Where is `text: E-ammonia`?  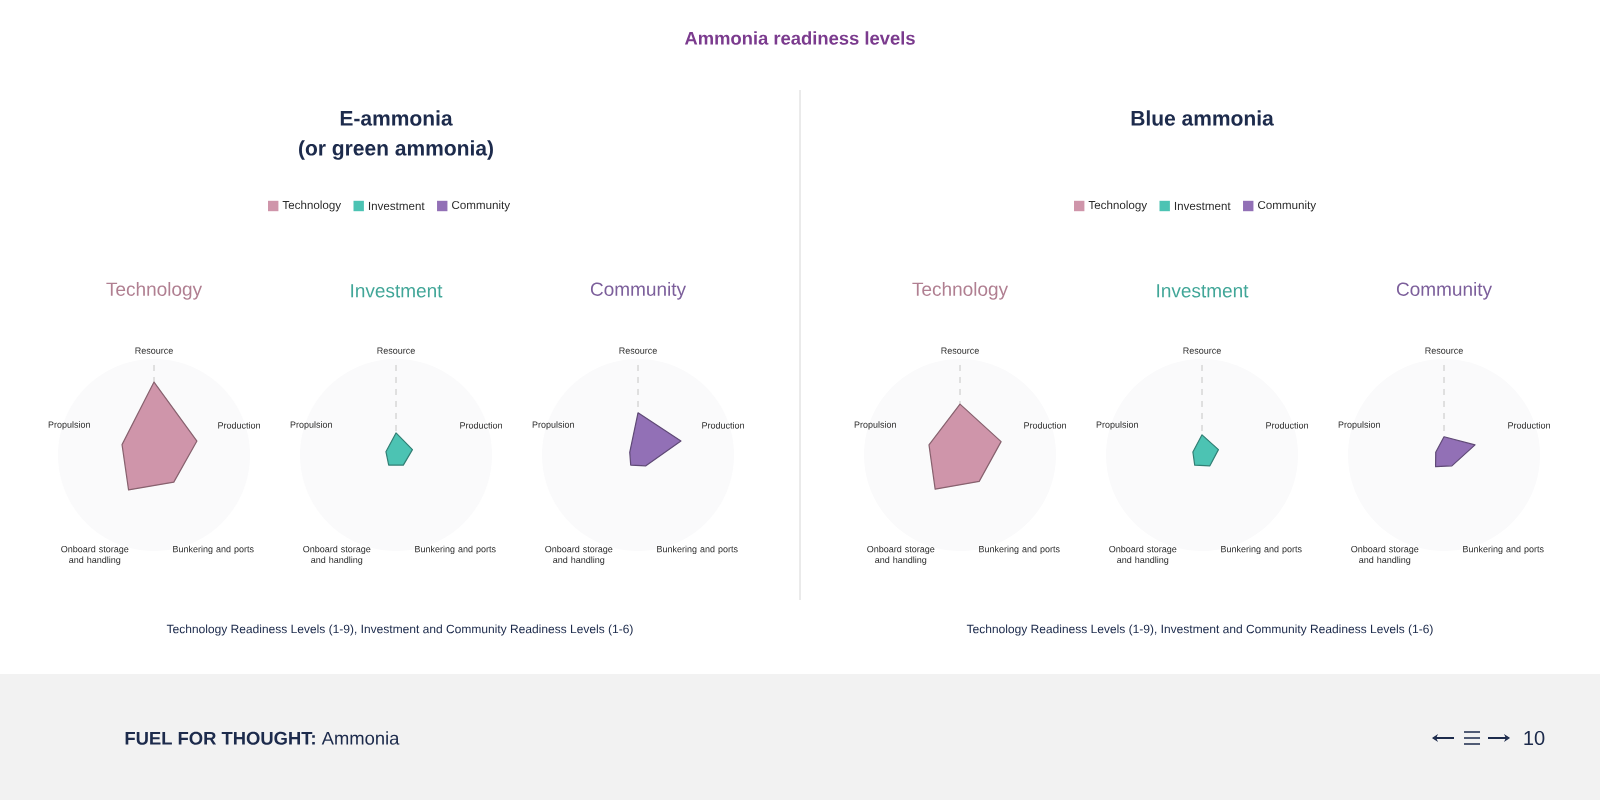
text: E-ammonia is located at coordinates (396, 118).